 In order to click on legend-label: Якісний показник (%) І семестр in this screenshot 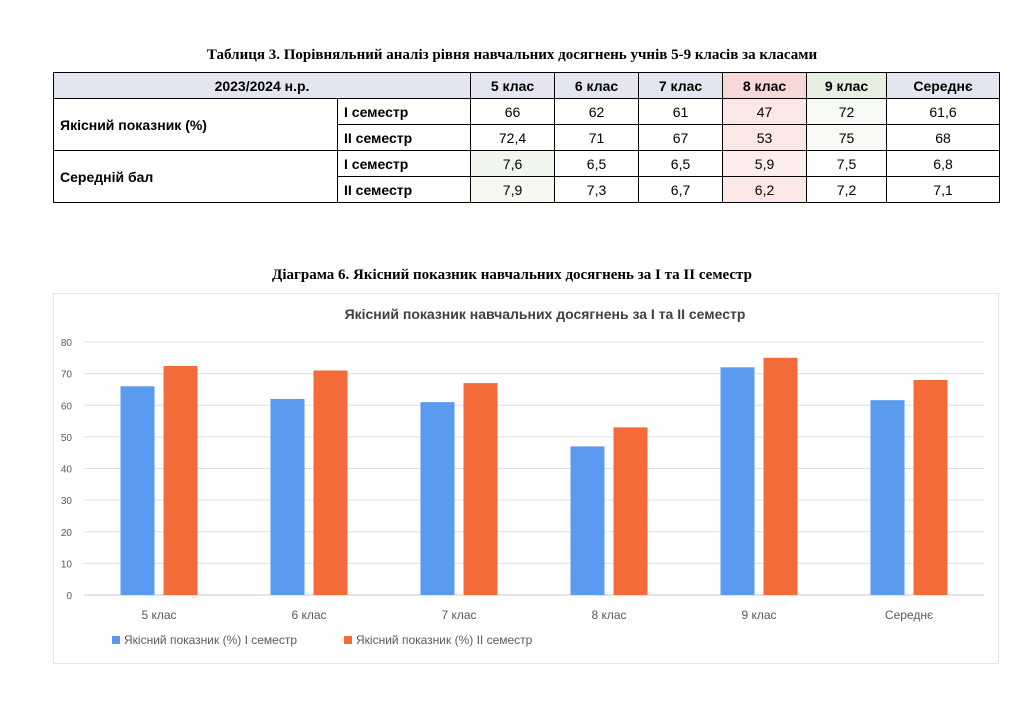, I will do `click(210, 640)`.